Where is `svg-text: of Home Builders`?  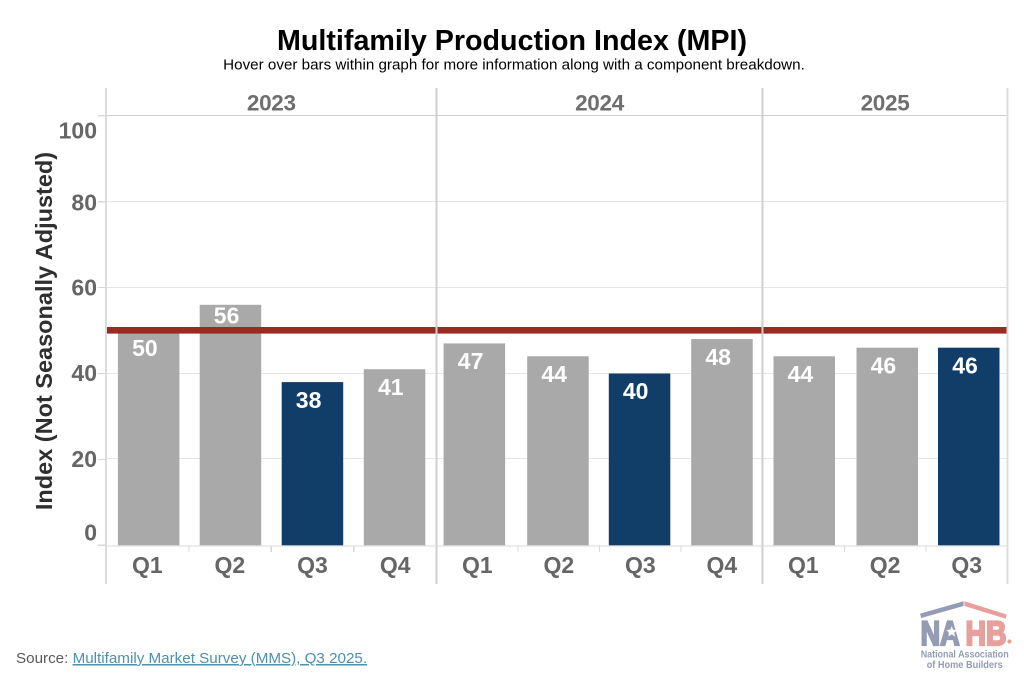 svg-text: of Home Builders is located at coordinates (965, 665).